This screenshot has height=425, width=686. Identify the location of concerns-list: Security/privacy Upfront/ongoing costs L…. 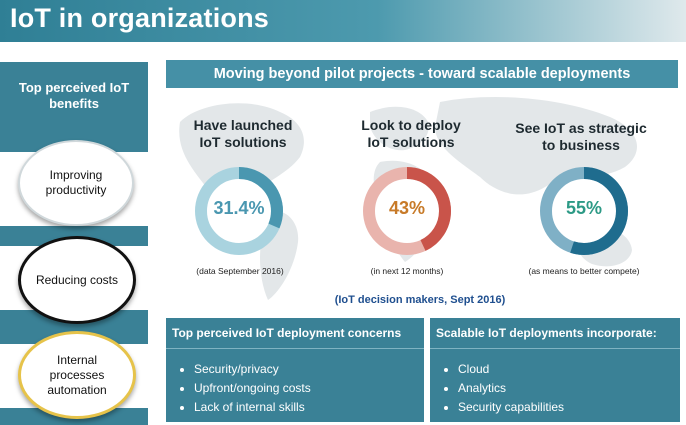
(242, 388).